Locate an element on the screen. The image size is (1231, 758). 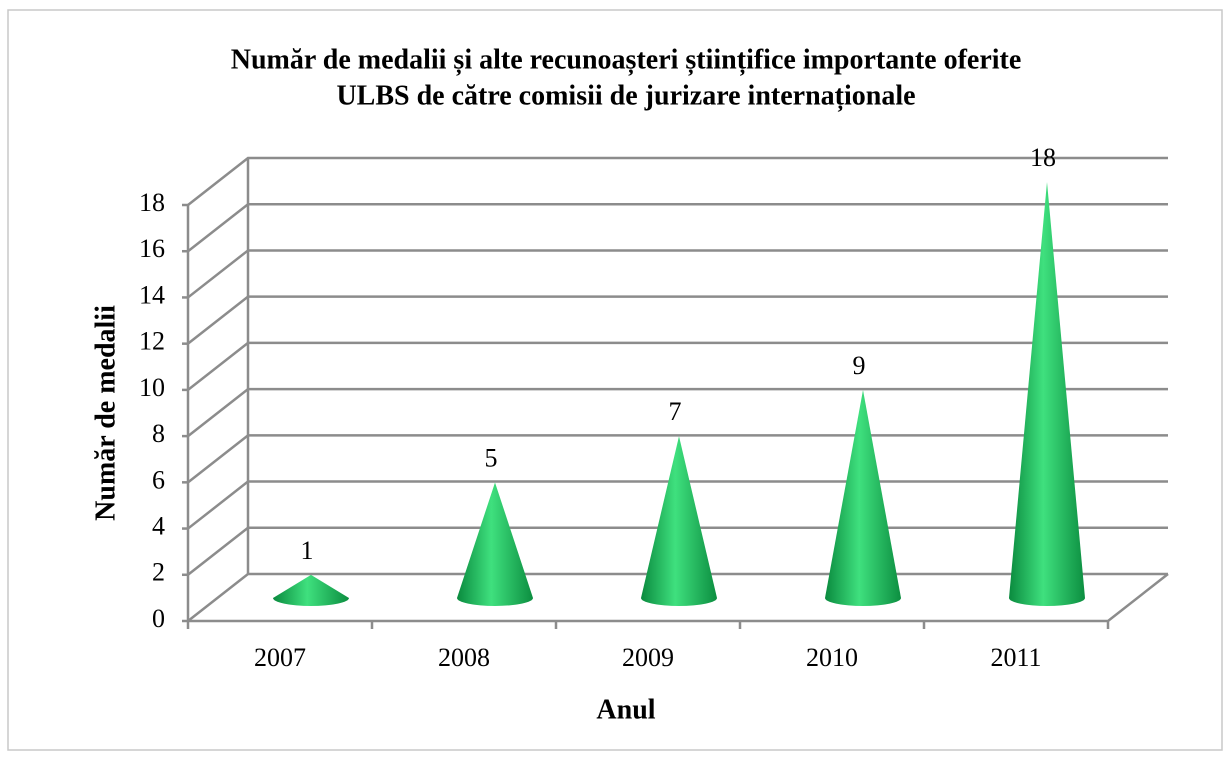
y-tick-label: 12 is located at coordinates (152, 341).